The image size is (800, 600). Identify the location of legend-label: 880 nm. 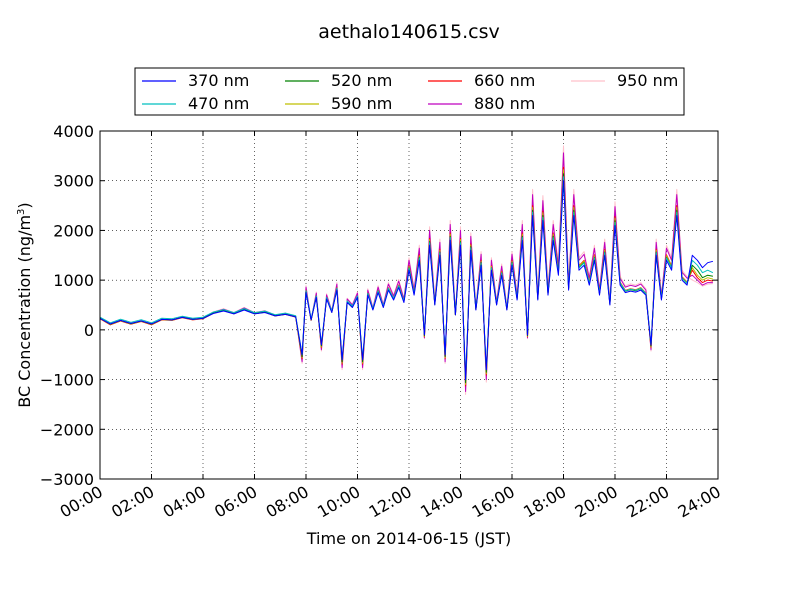
(504, 103).